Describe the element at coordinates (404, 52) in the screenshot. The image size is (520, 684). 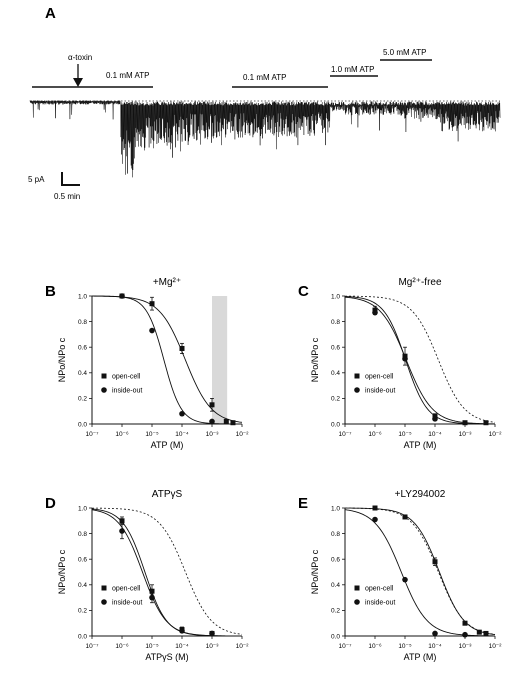
I see `atp-bar-label-4: 5.0 mM ATP` at that location.